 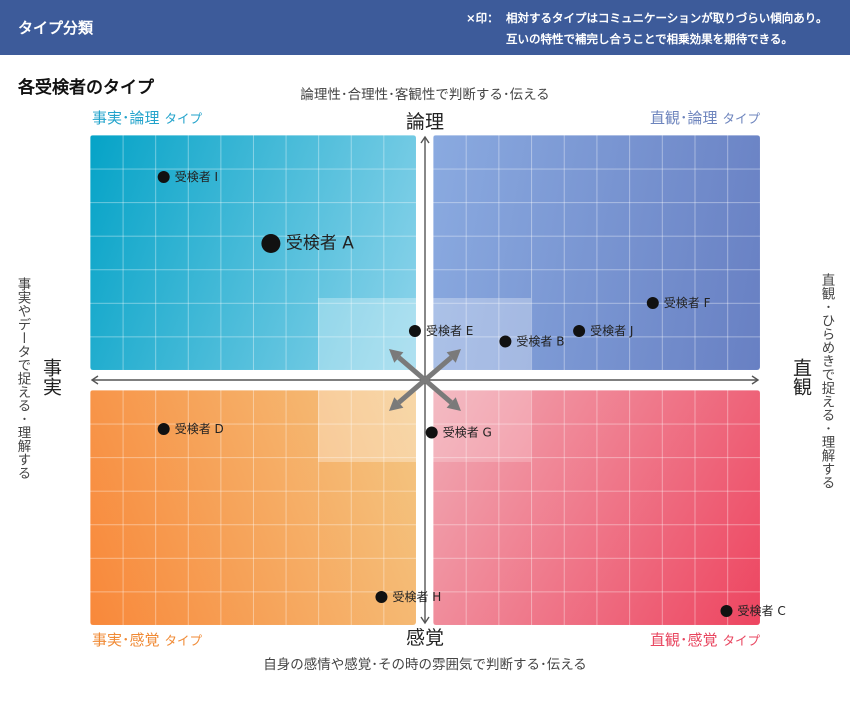 I want to click on axis-description-bottom: 自身の感情や感覚･その時の雰囲気で判断する･伝える, so click(x=425, y=665).